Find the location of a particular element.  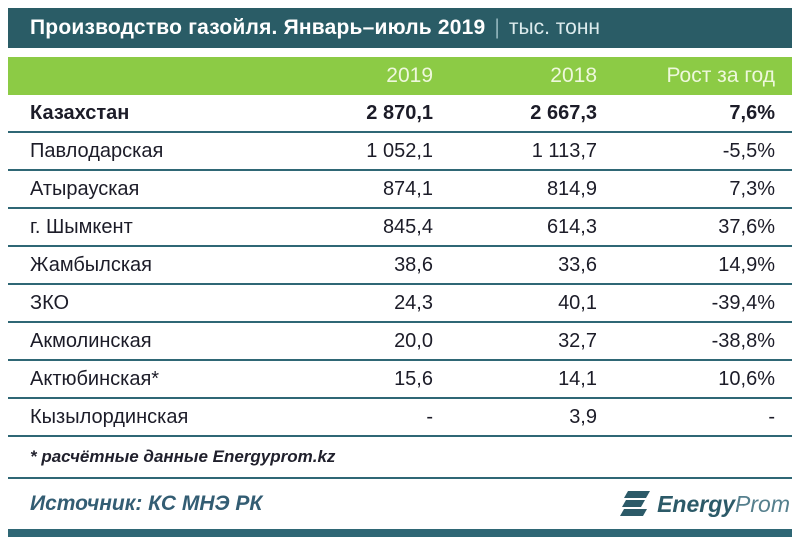

value-2018-cell: 614,3 is located at coordinates (571, 226).